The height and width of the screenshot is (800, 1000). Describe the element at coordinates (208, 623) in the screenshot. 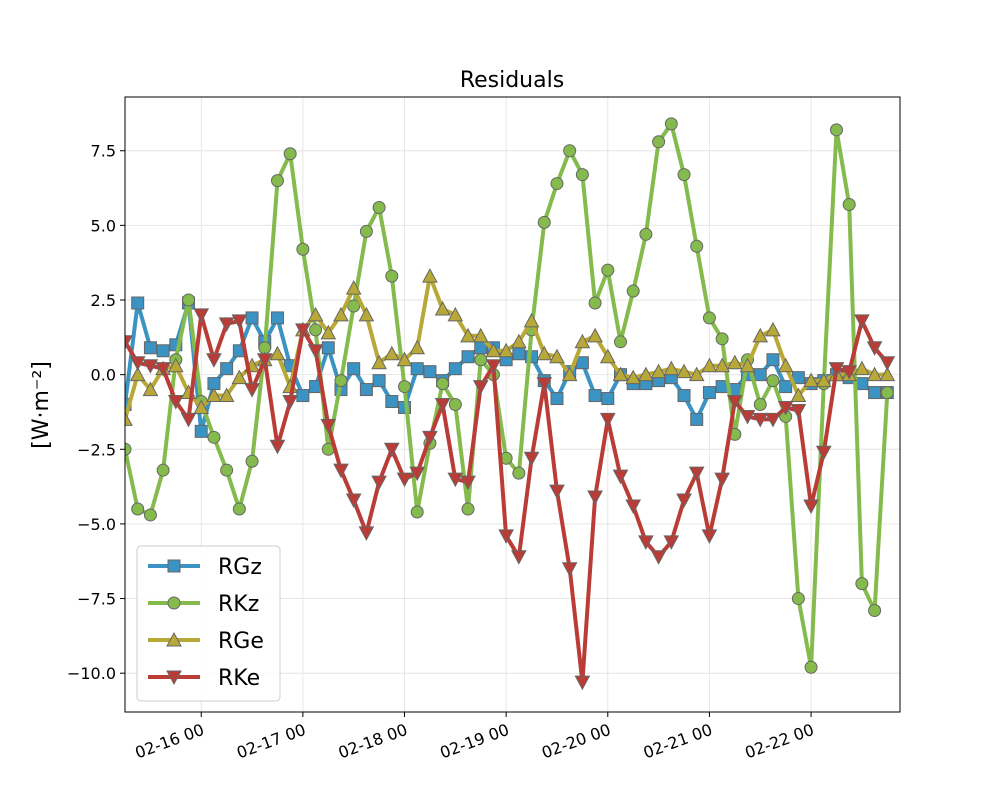

I see `legend-box` at that location.